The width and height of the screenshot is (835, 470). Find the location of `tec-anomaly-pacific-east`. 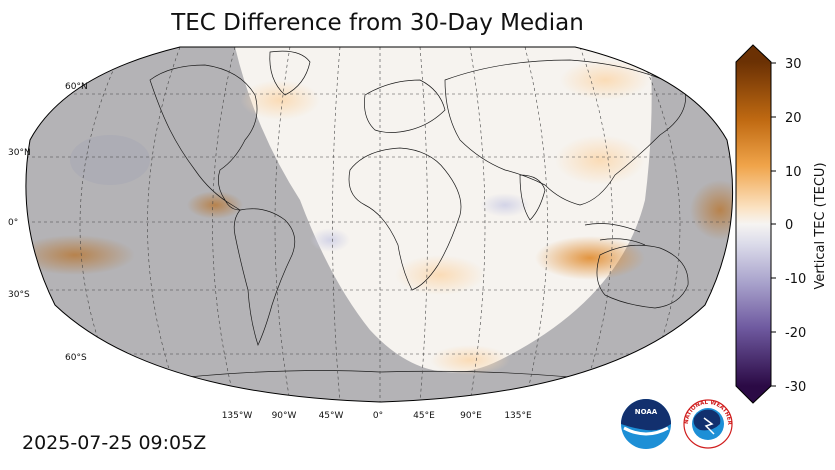

tec-anomaly-pacific-east is located at coordinates (711, 210).